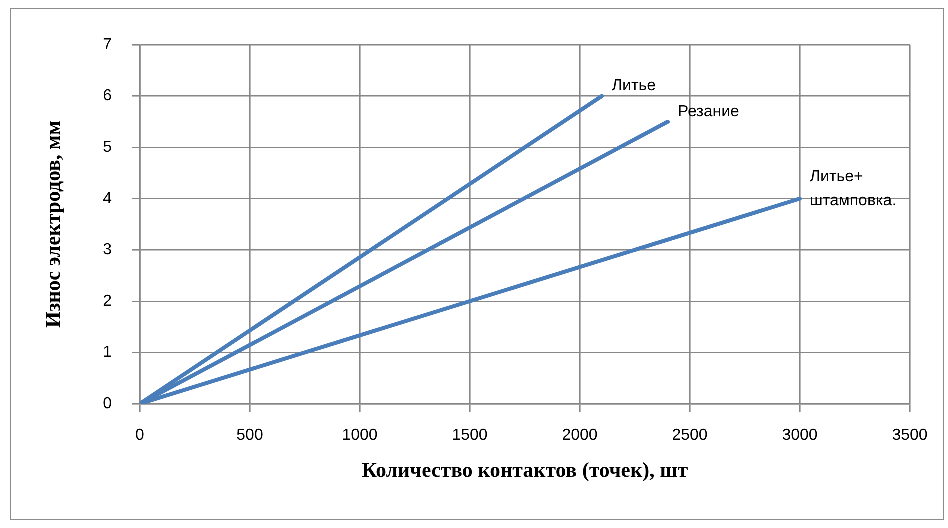 The height and width of the screenshot is (528, 948). I want to click on x-tick-label: 0, so click(140, 435).